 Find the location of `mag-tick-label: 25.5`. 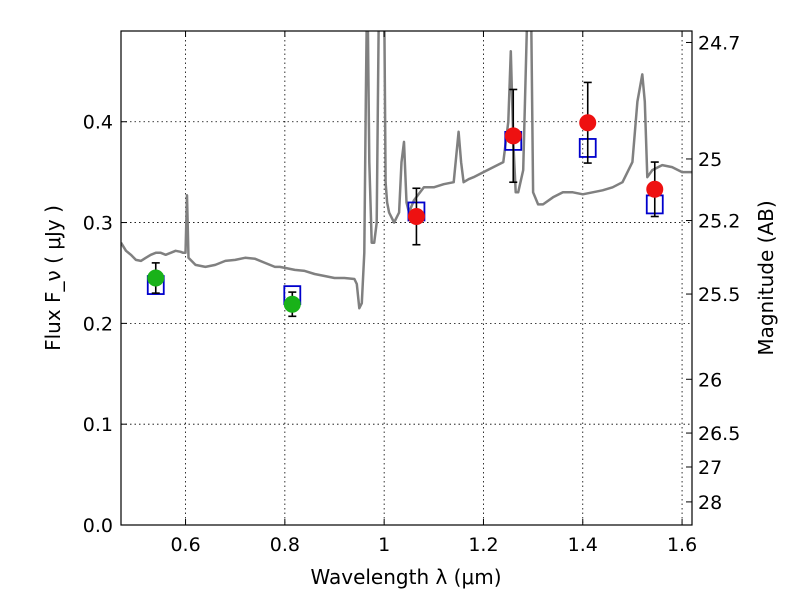

mag-tick-label: 25.5 is located at coordinates (719, 295).